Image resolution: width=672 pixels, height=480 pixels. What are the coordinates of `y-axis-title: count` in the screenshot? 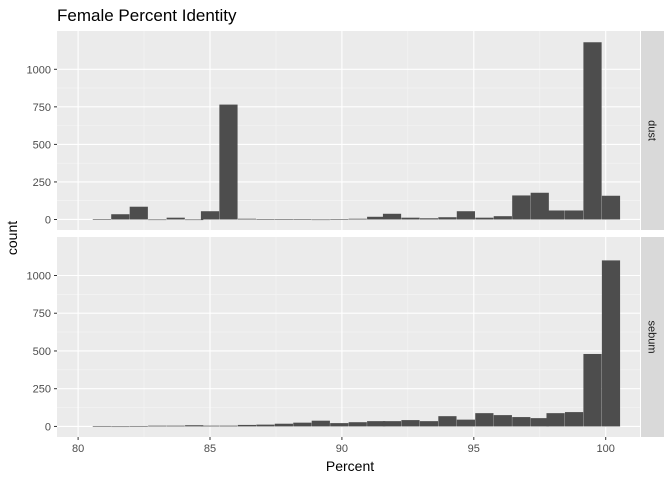 It's located at (12, 238).